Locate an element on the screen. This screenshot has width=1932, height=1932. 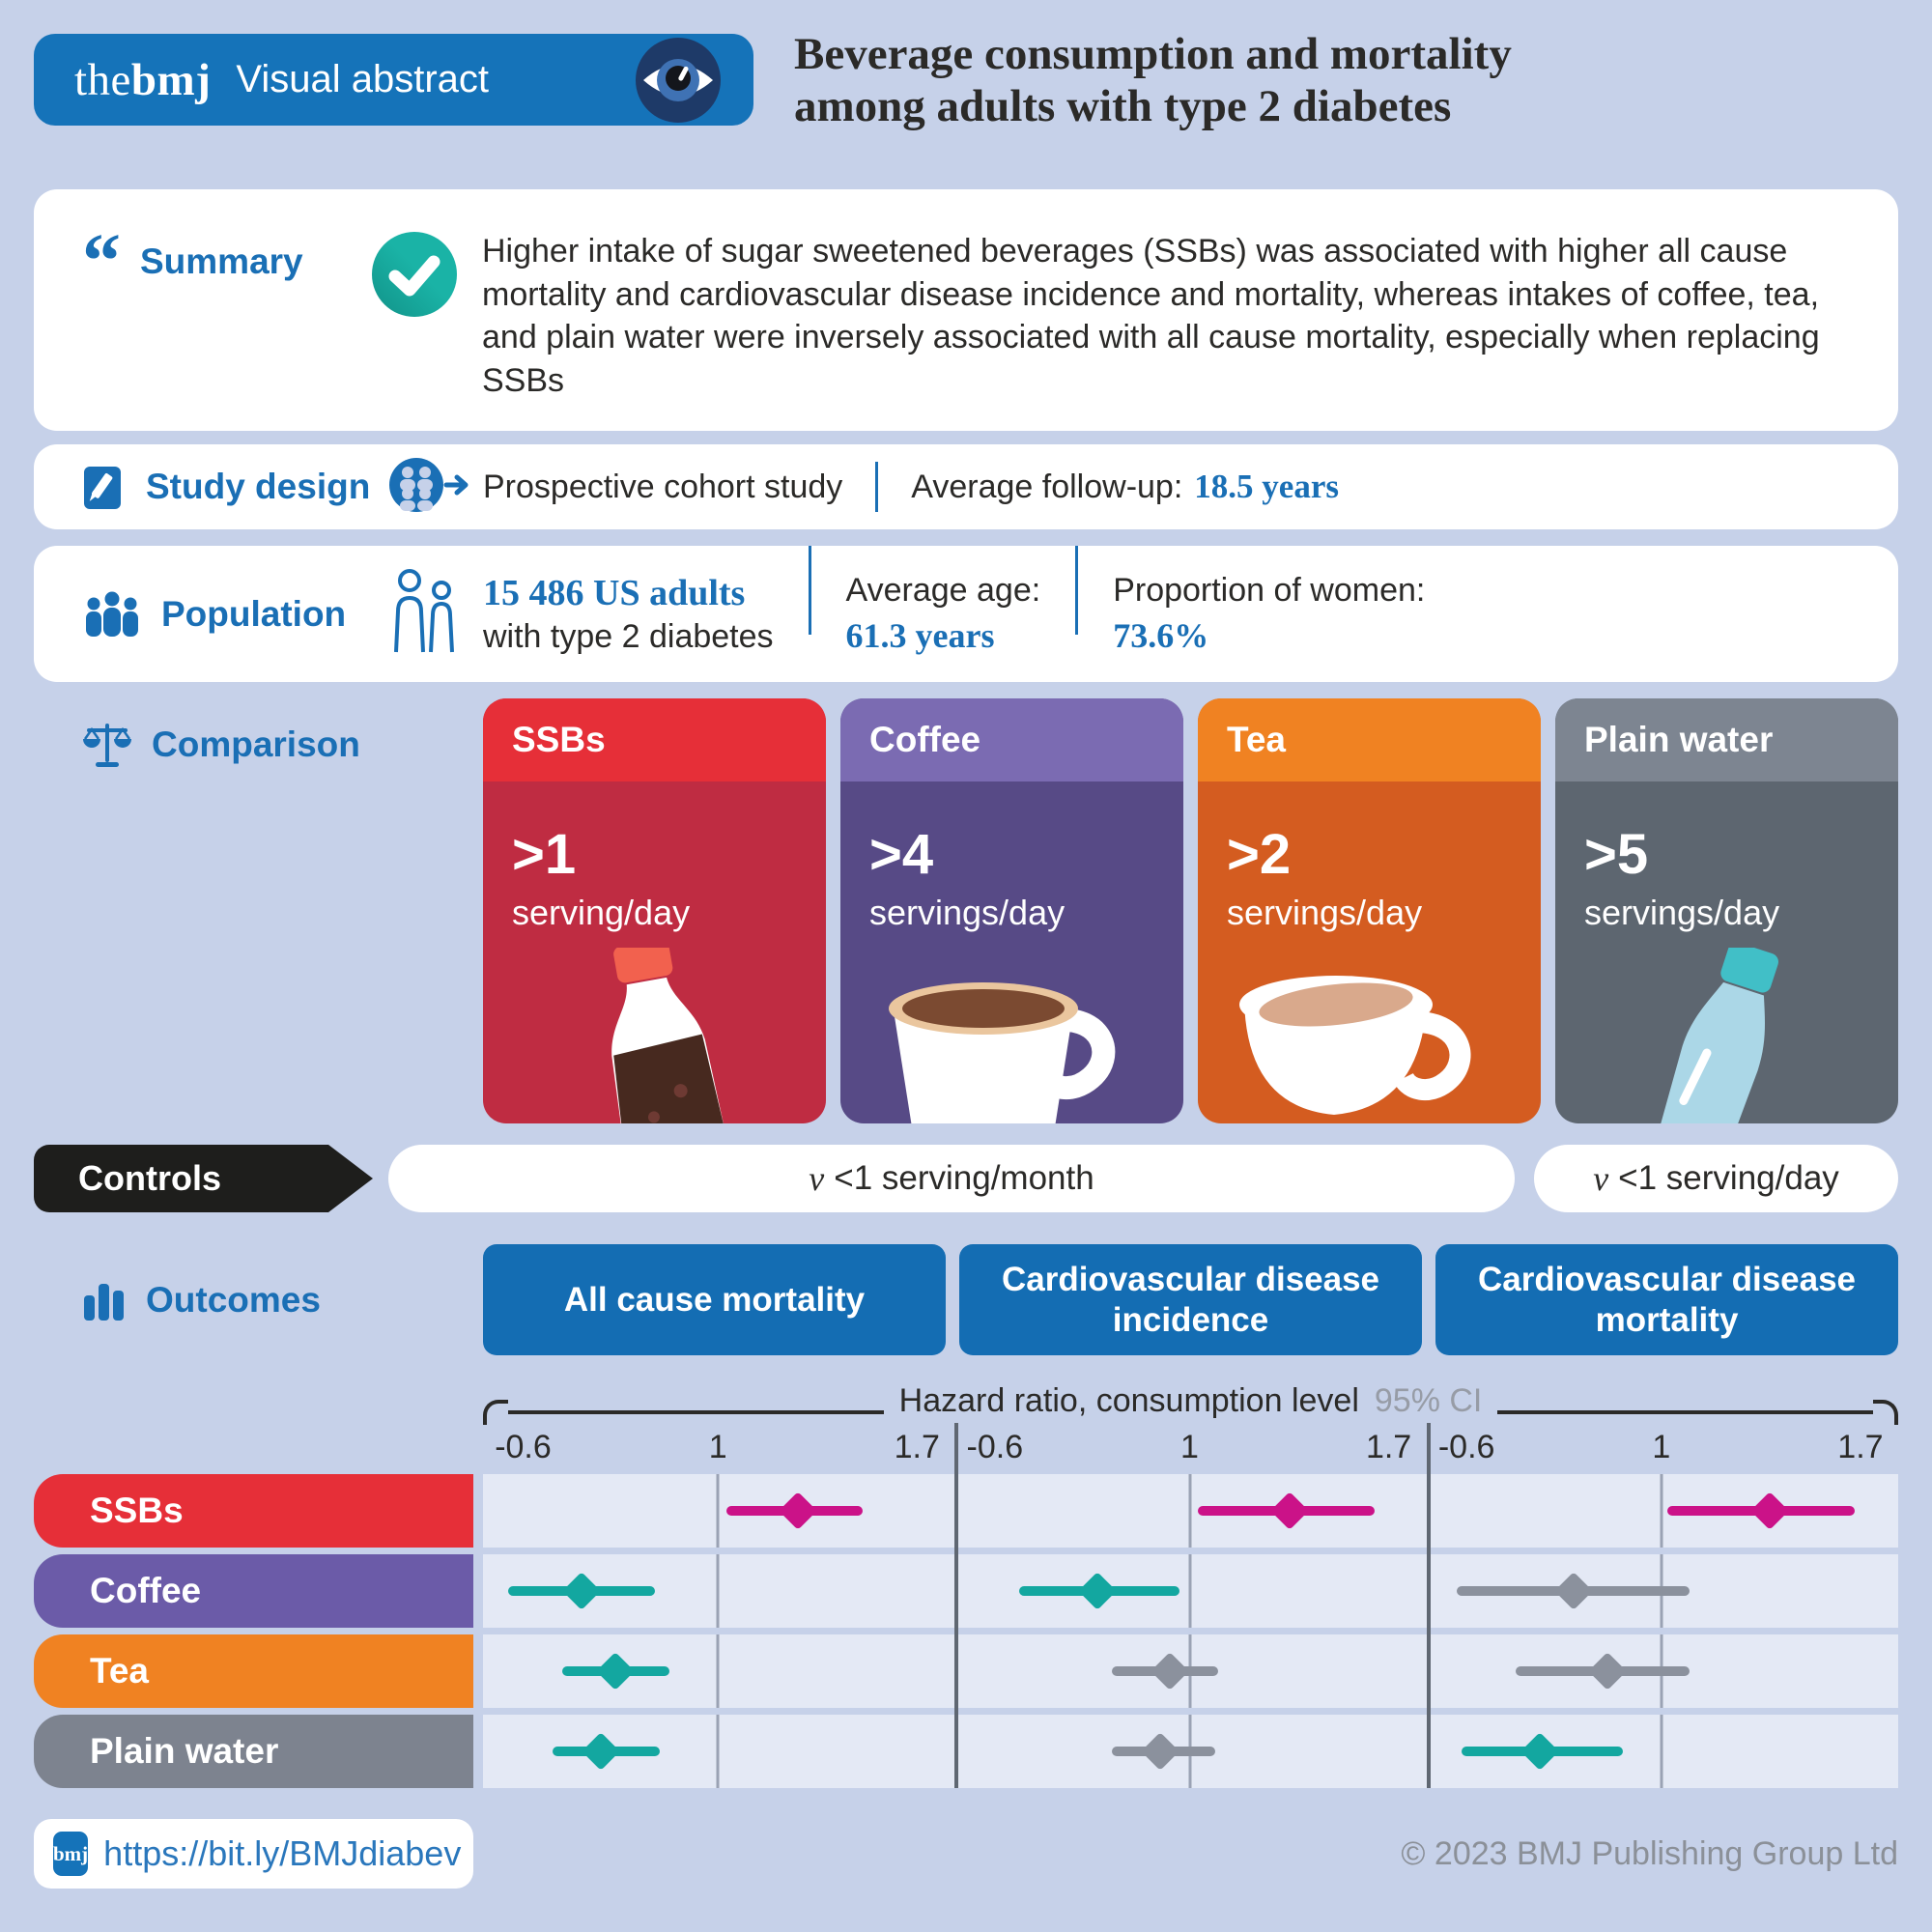
age-label: Average age: is located at coordinates (943, 590).